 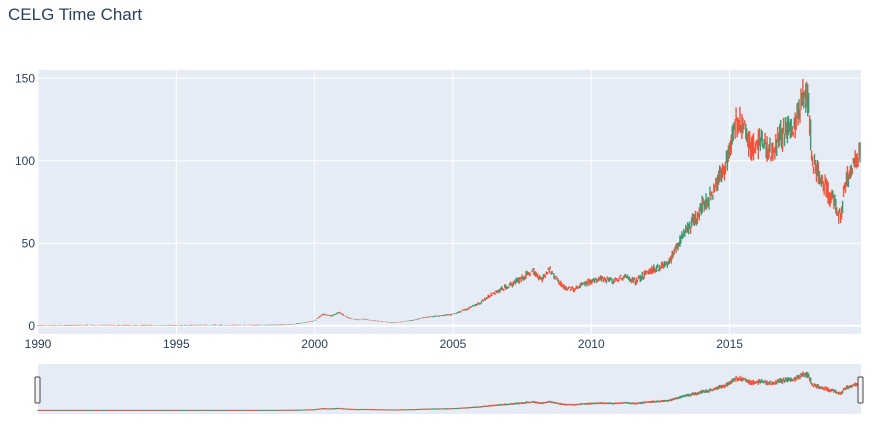 What do you see at coordinates (591, 344) in the screenshot?
I see `x-tick-label: 2010` at bounding box center [591, 344].